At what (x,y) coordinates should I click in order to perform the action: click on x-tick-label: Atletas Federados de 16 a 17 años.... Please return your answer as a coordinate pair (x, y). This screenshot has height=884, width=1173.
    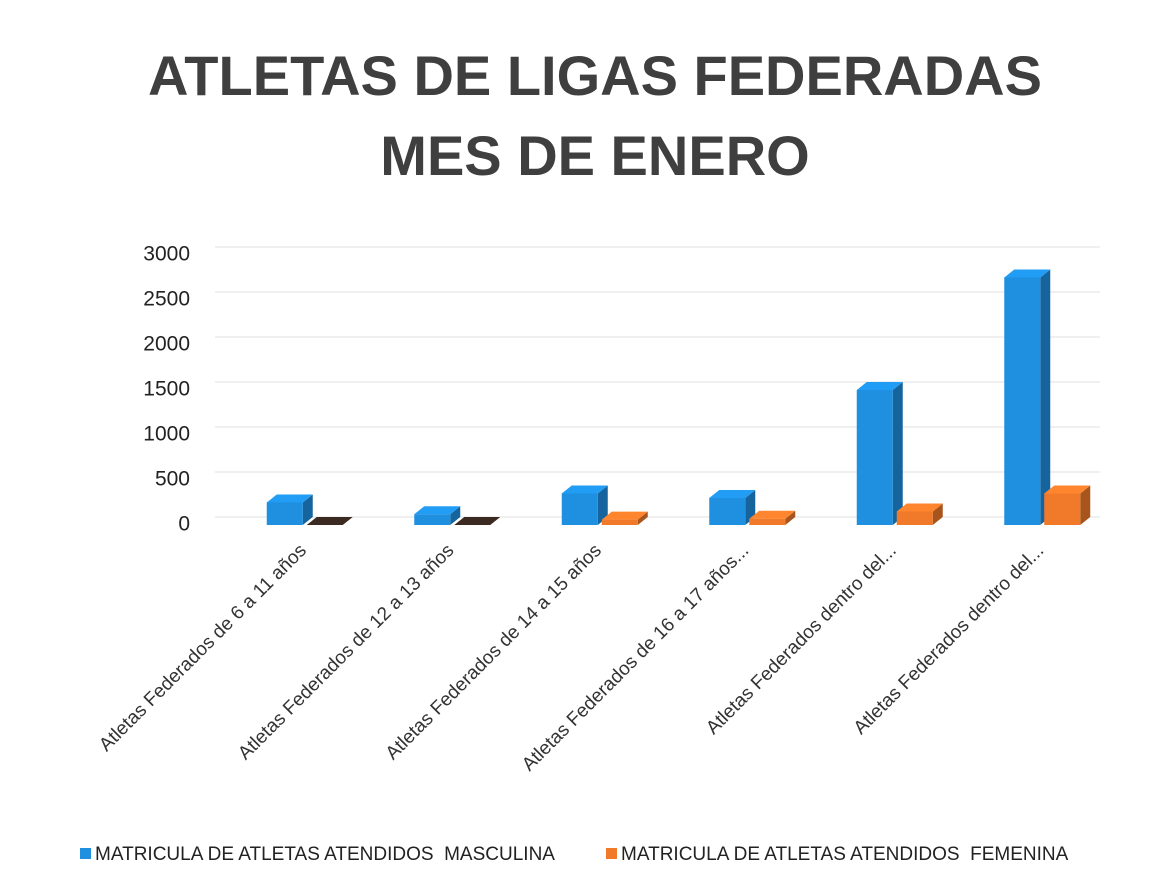
    Looking at the image, I should click on (635, 657).